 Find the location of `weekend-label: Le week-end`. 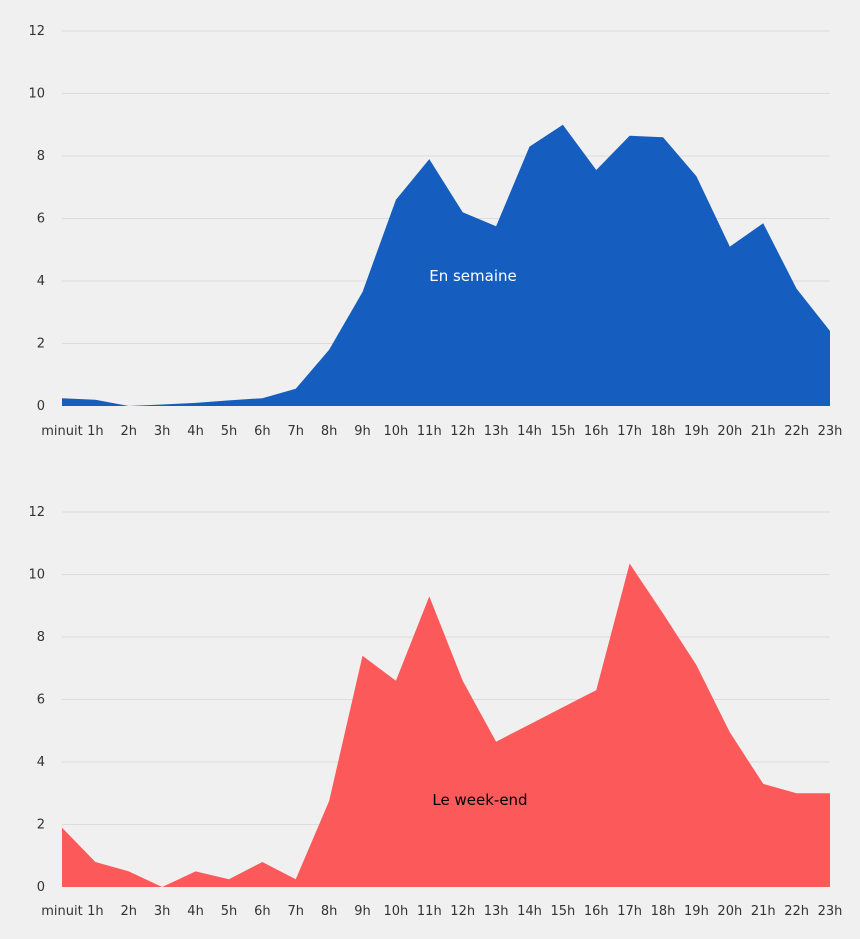

weekend-label: Le week-end is located at coordinates (479, 800).